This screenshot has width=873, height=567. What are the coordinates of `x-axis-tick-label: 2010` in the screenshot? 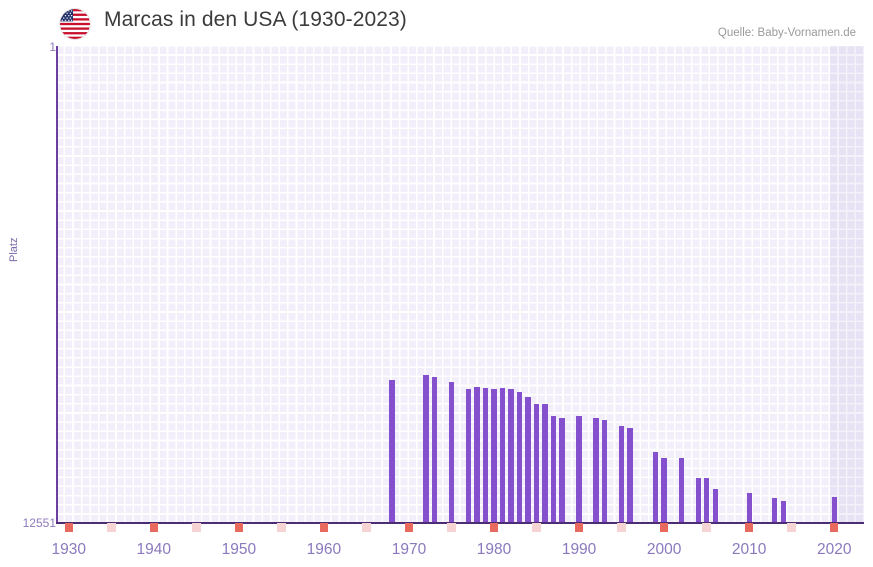 It's located at (749, 549).